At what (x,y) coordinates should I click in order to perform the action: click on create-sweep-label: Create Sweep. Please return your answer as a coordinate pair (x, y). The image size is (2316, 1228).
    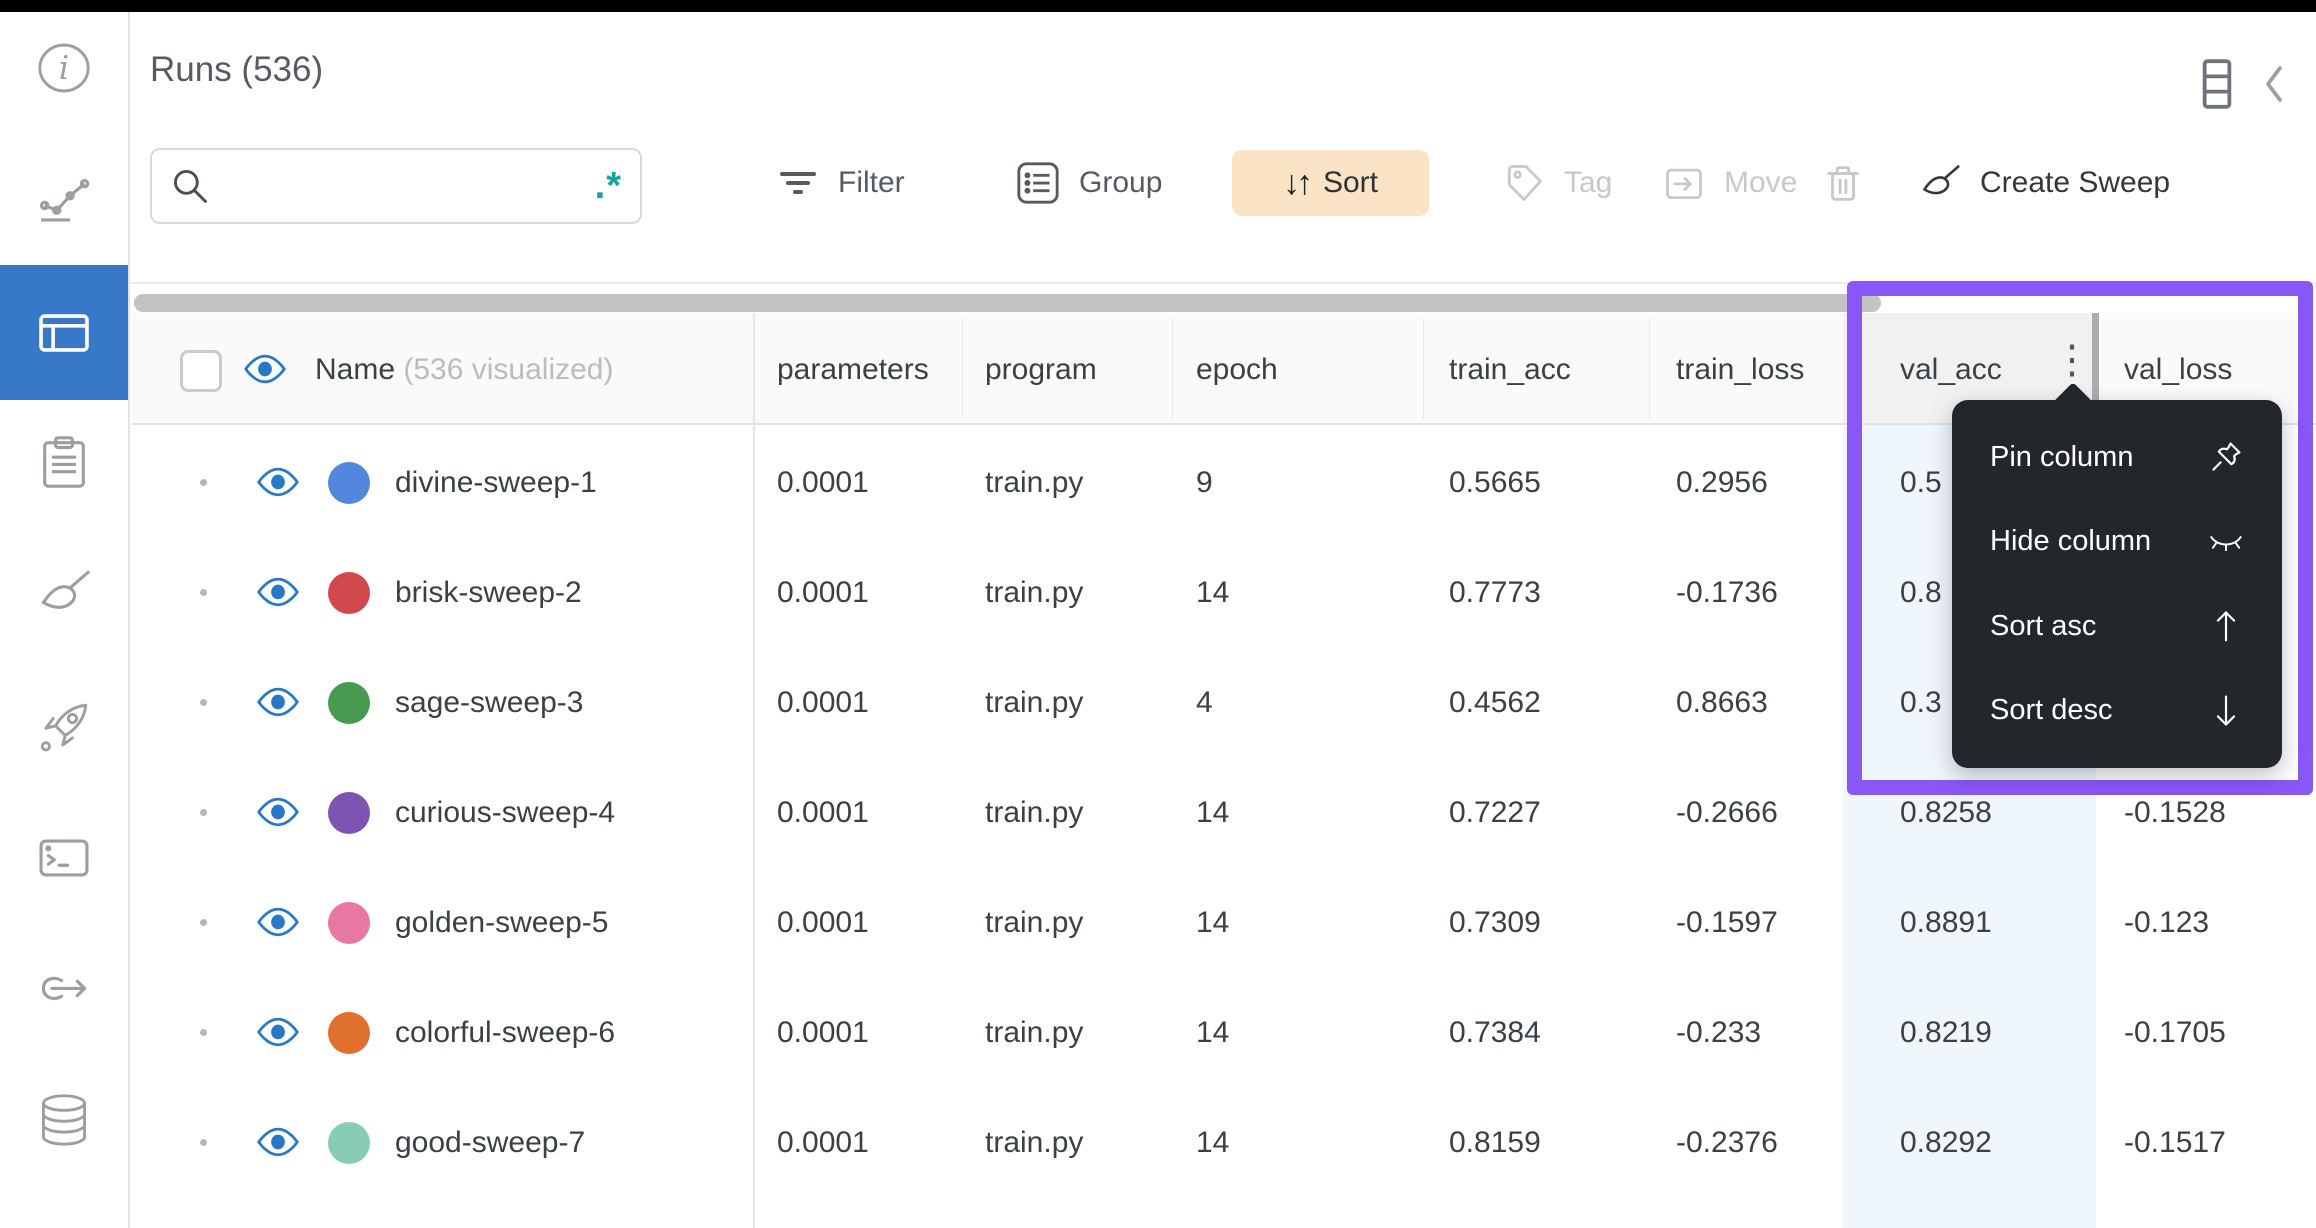
    Looking at the image, I should click on (2075, 182).